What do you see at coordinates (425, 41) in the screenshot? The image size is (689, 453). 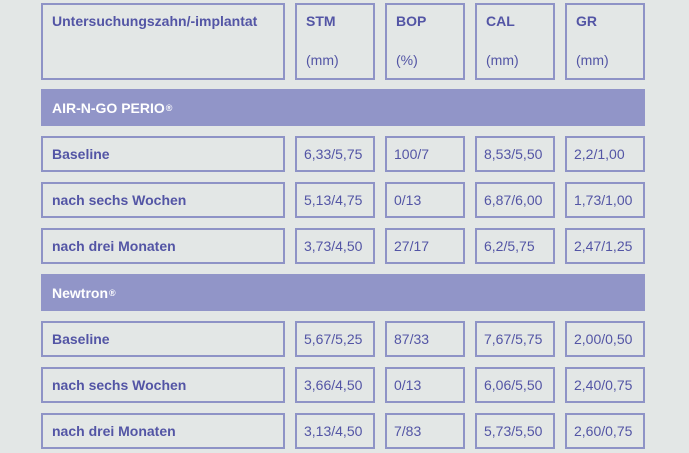 I see `header-bop-cell: BOP (%)` at bounding box center [425, 41].